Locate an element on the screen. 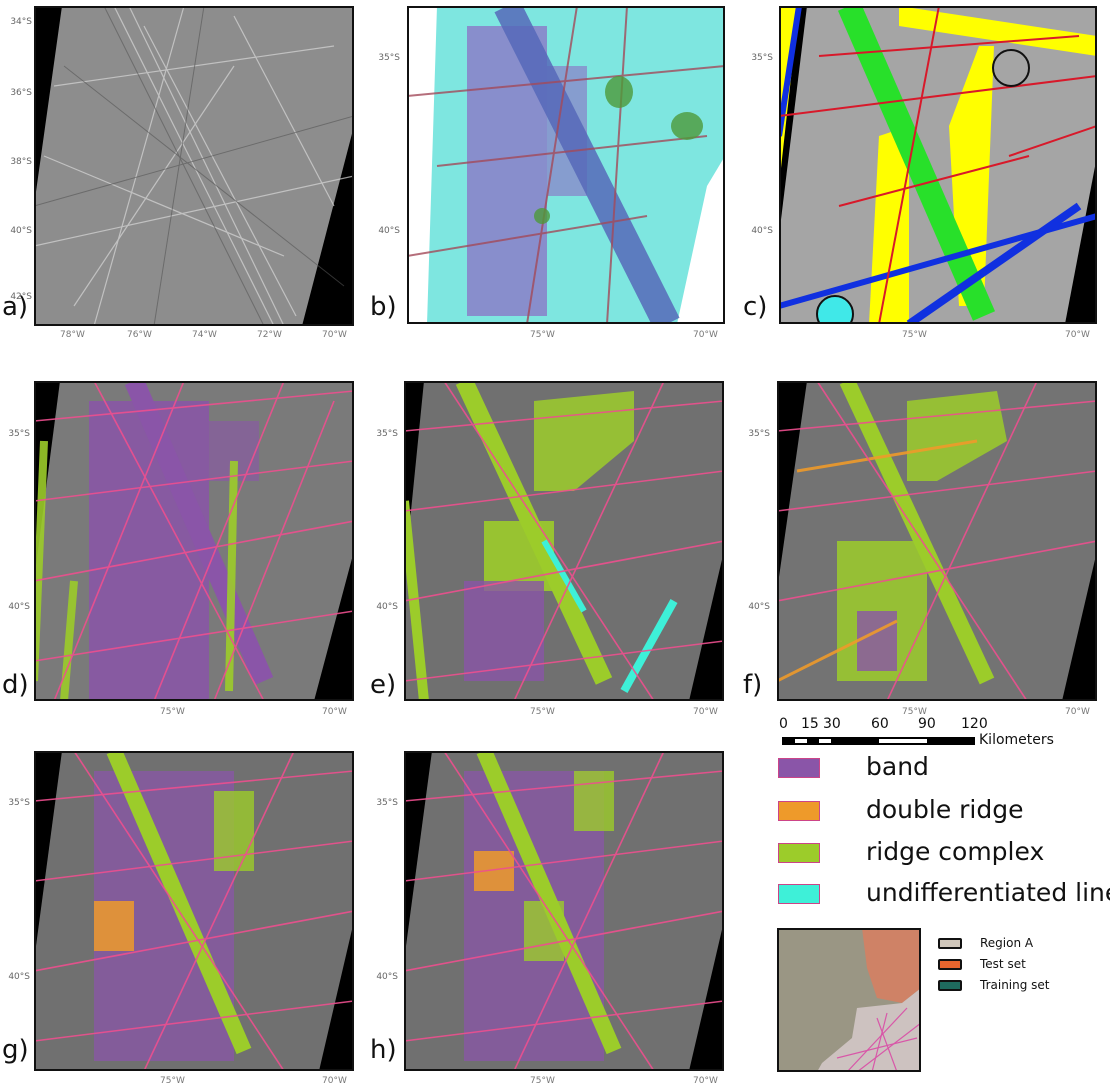 This screenshot has width=1110, height=1087. panel-e is located at coordinates (564, 541).